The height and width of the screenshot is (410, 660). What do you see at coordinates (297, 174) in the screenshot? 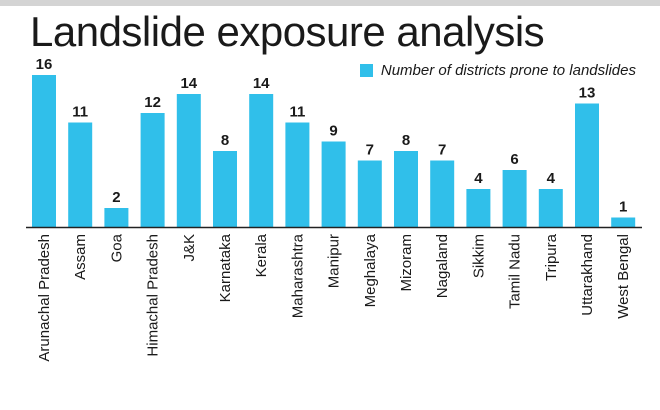
I see `bar-maharashtra` at bounding box center [297, 174].